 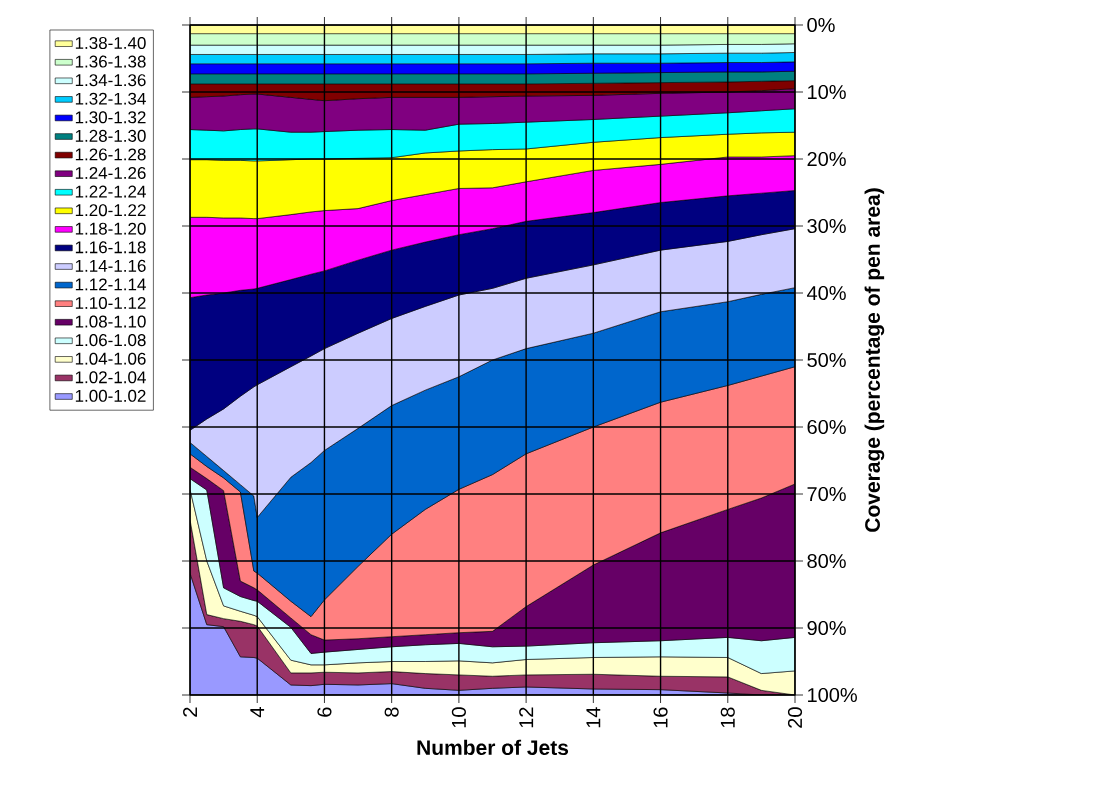 What do you see at coordinates (110, 284) in the screenshot?
I see `legend-label: 1.12-1.14` at bounding box center [110, 284].